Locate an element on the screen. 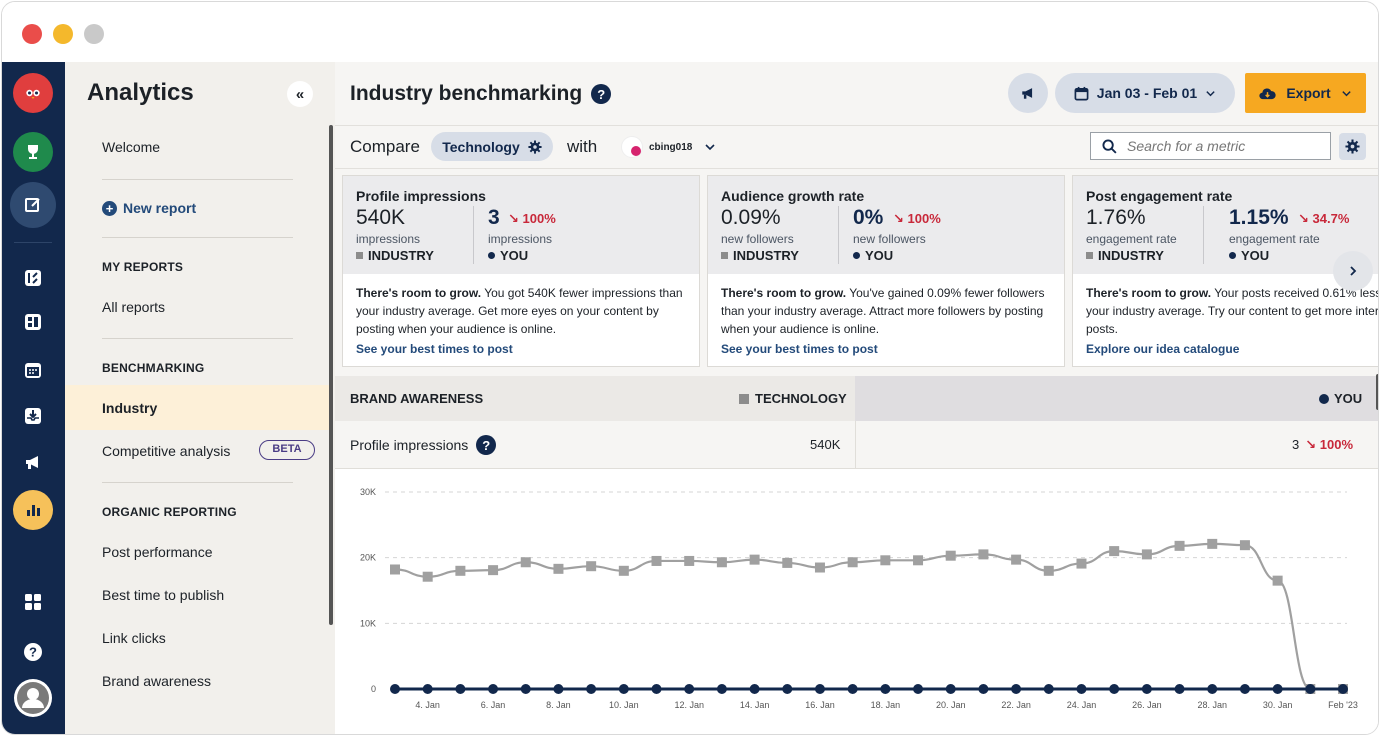  x-tick-label: 18. Jan is located at coordinates (886, 705).